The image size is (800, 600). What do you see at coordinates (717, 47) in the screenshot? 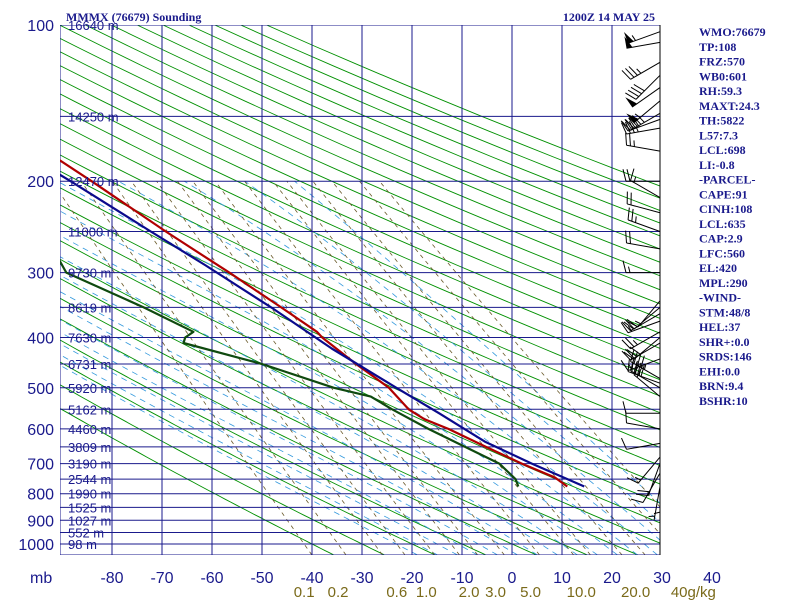
I see `index-tp: TP:108` at bounding box center [717, 47].